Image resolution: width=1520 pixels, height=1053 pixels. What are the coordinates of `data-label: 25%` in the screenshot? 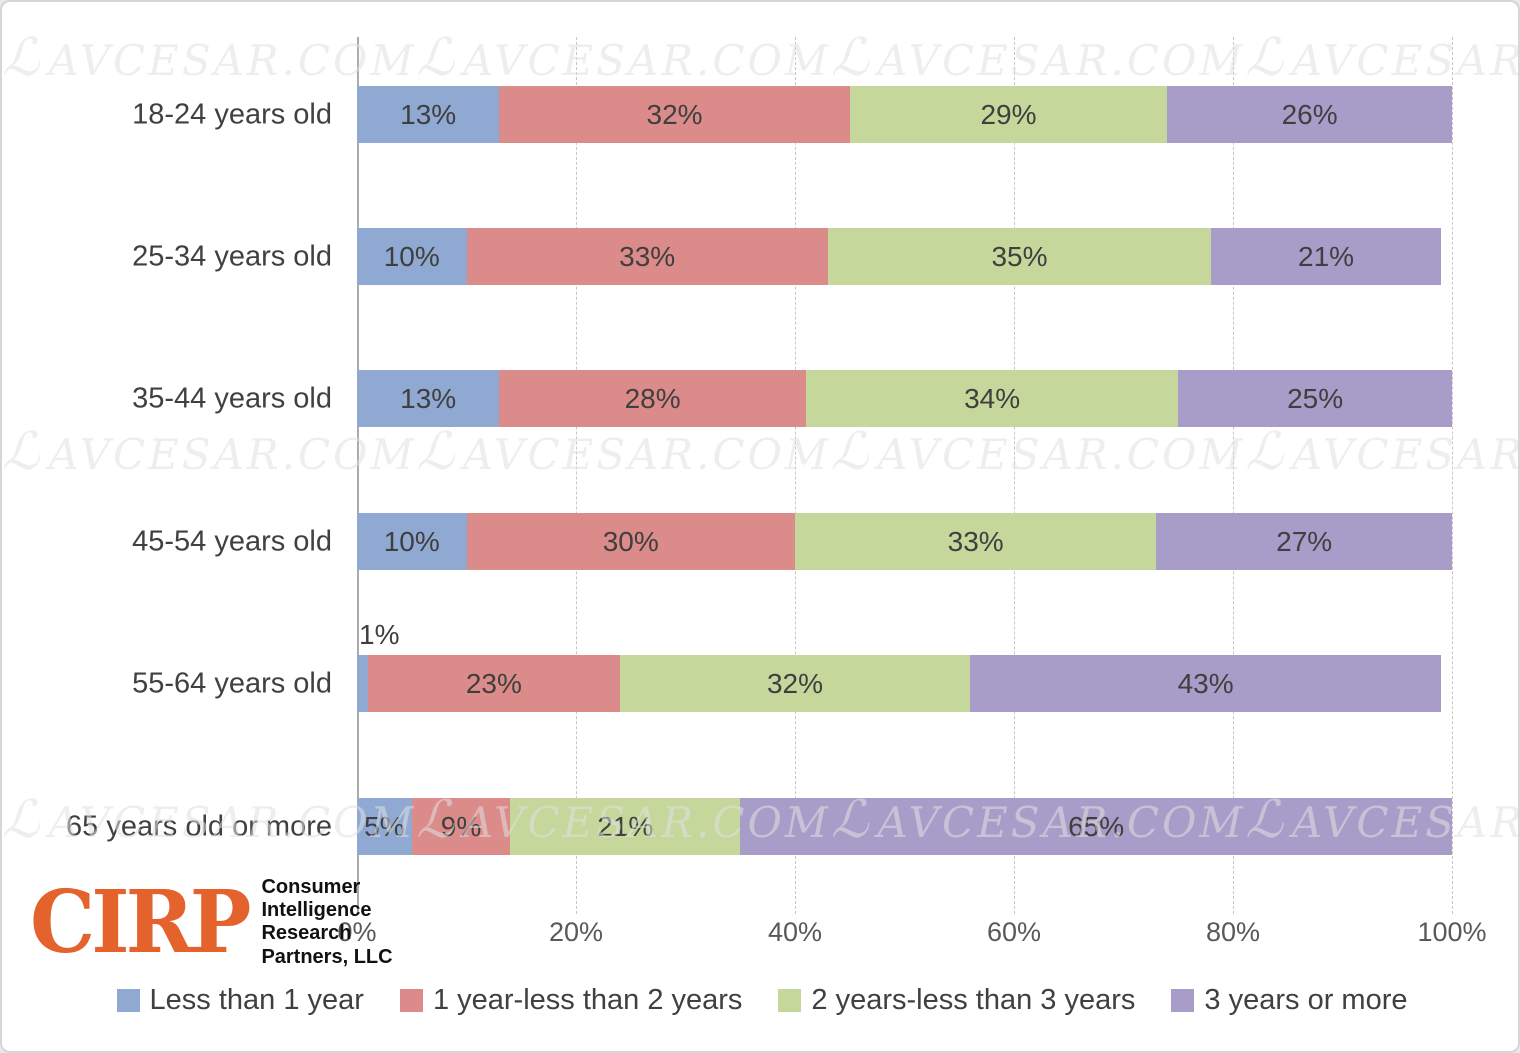 It's located at (1315, 398).